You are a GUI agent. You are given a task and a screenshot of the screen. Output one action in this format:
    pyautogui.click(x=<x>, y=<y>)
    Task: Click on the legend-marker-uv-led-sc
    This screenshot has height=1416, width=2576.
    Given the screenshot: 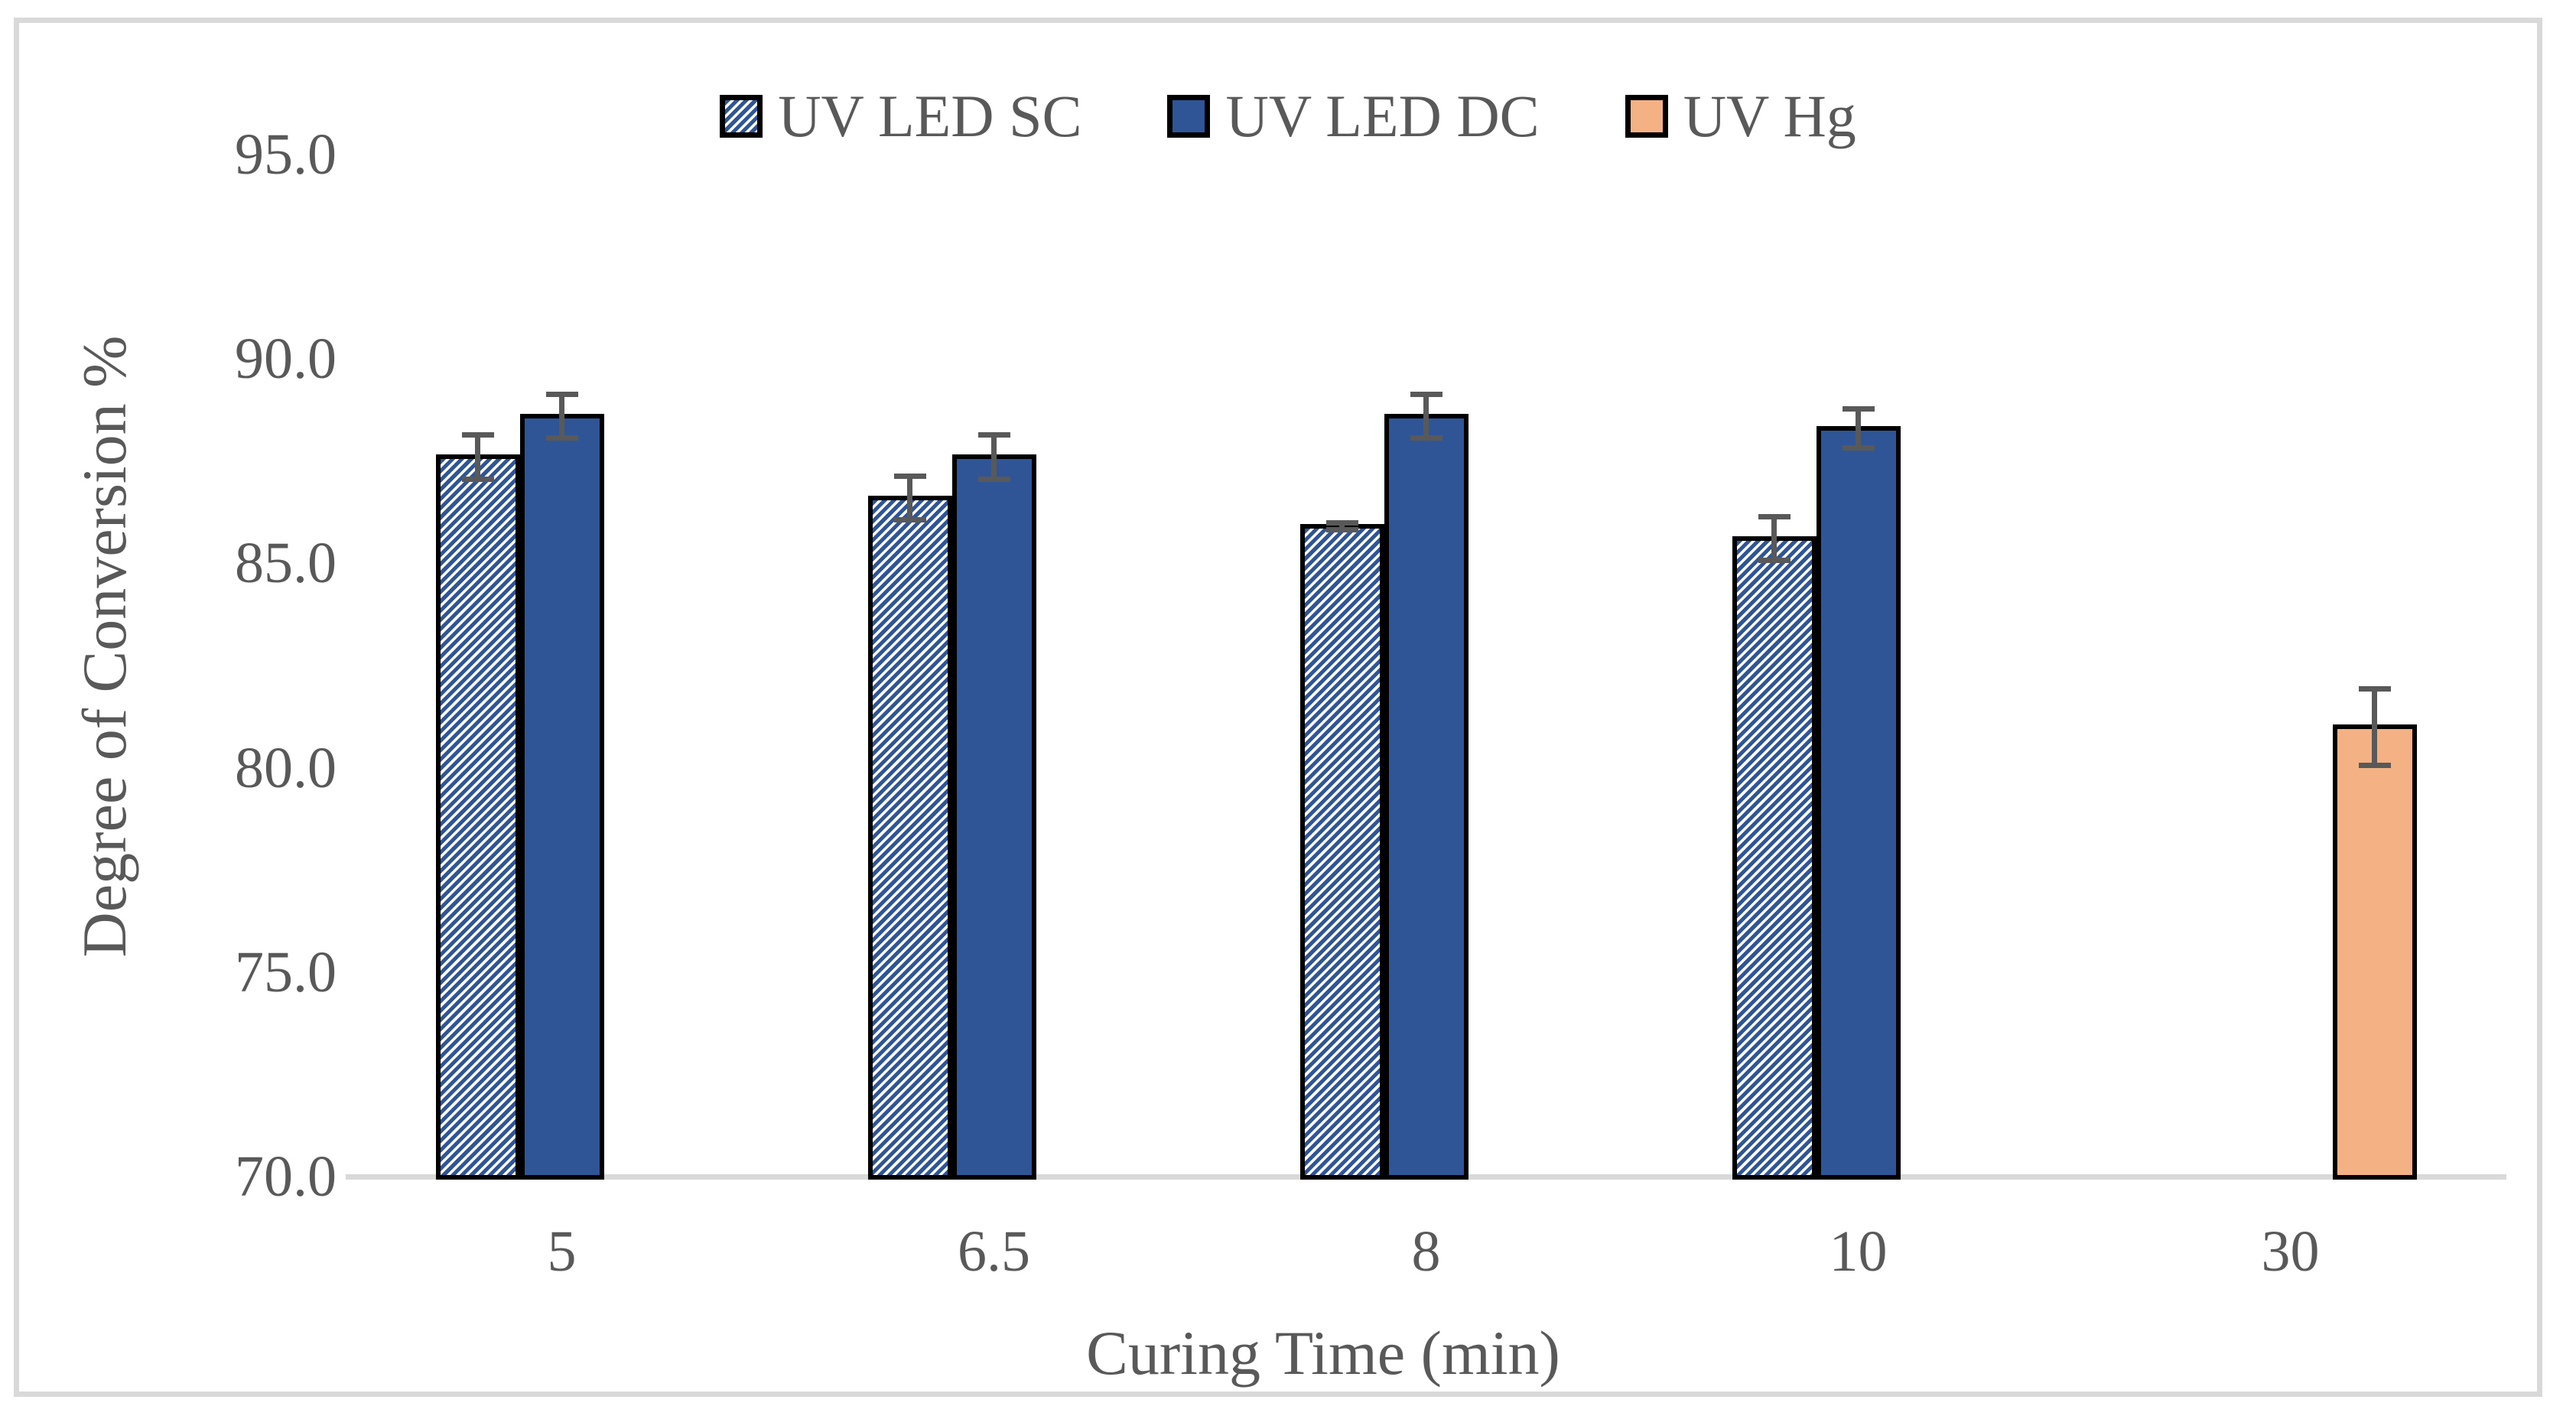 What is the action you would take?
    pyautogui.click(x=741, y=116)
    